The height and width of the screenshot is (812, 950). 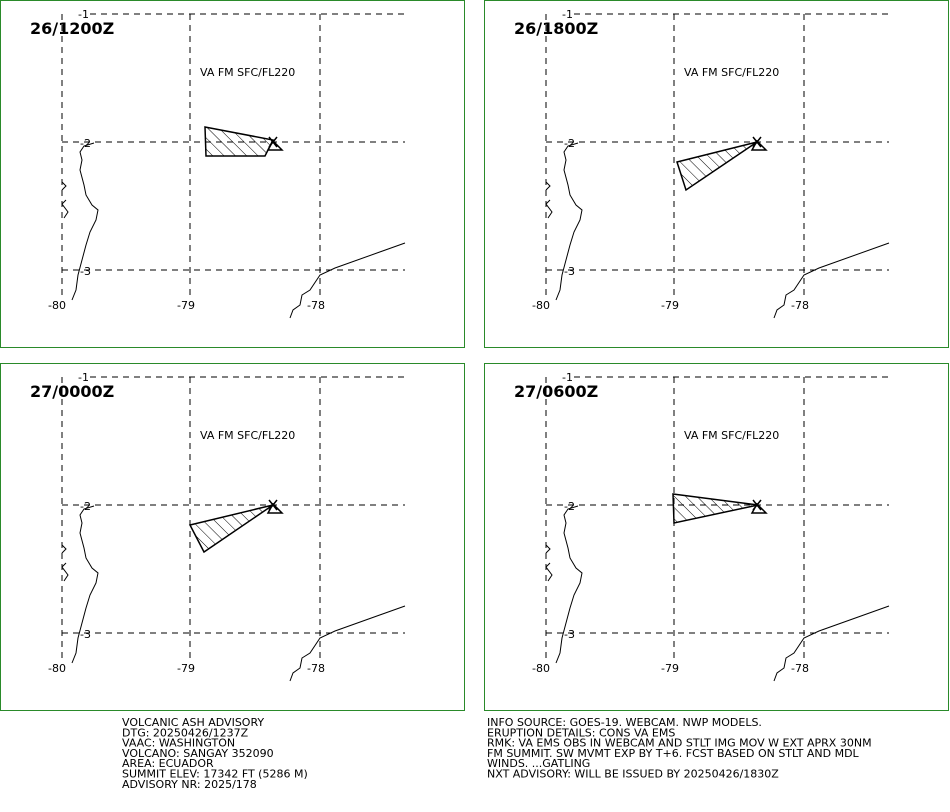 I want to click on advisory-line: AREA: ECUADOR, so click(x=168, y=763).